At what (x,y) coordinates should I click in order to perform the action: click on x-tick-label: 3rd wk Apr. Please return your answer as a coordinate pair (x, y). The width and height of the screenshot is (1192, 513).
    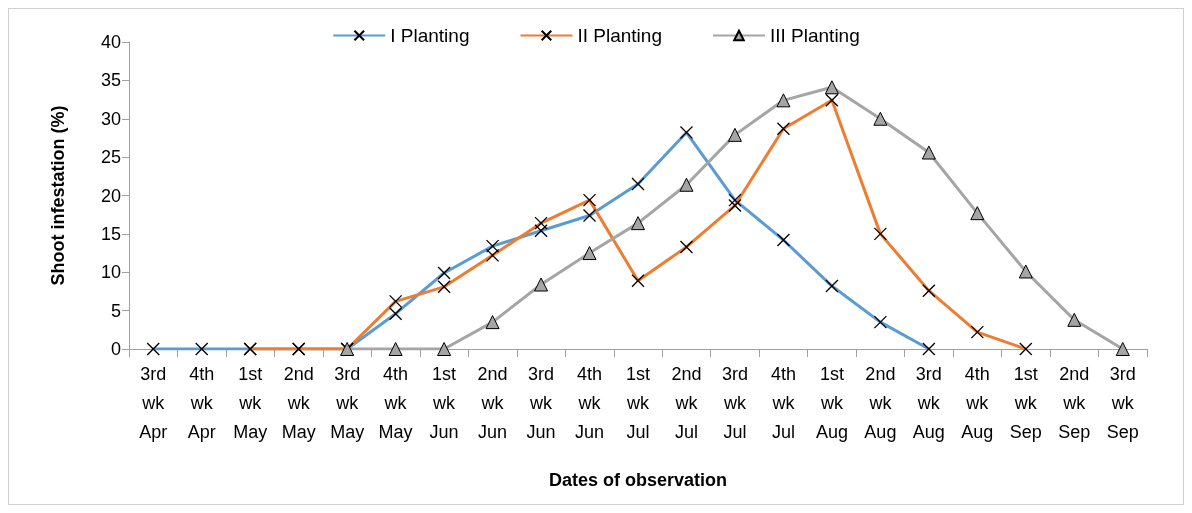
    Looking at the image, I should click on (153, 402).